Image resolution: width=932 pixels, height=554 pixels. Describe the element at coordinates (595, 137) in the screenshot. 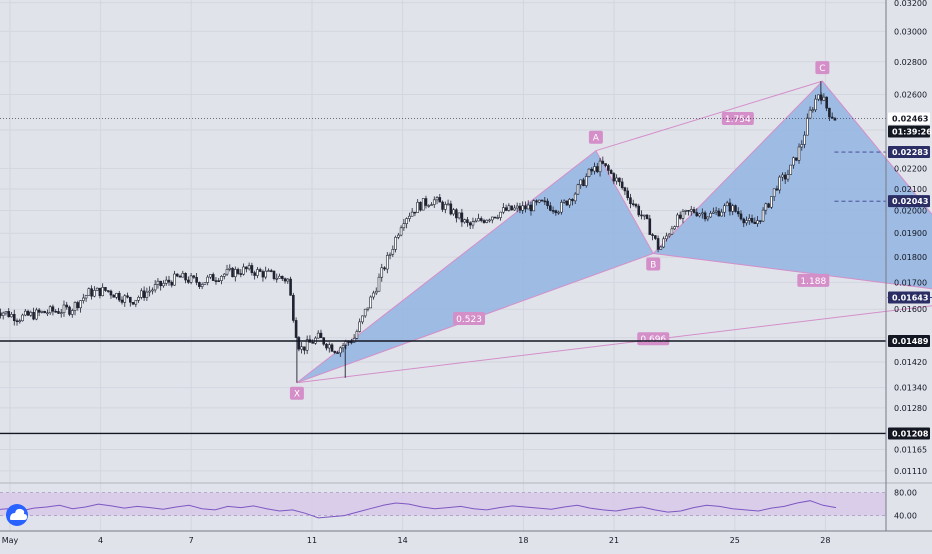

I see `pattern-point-a: A` at that location.